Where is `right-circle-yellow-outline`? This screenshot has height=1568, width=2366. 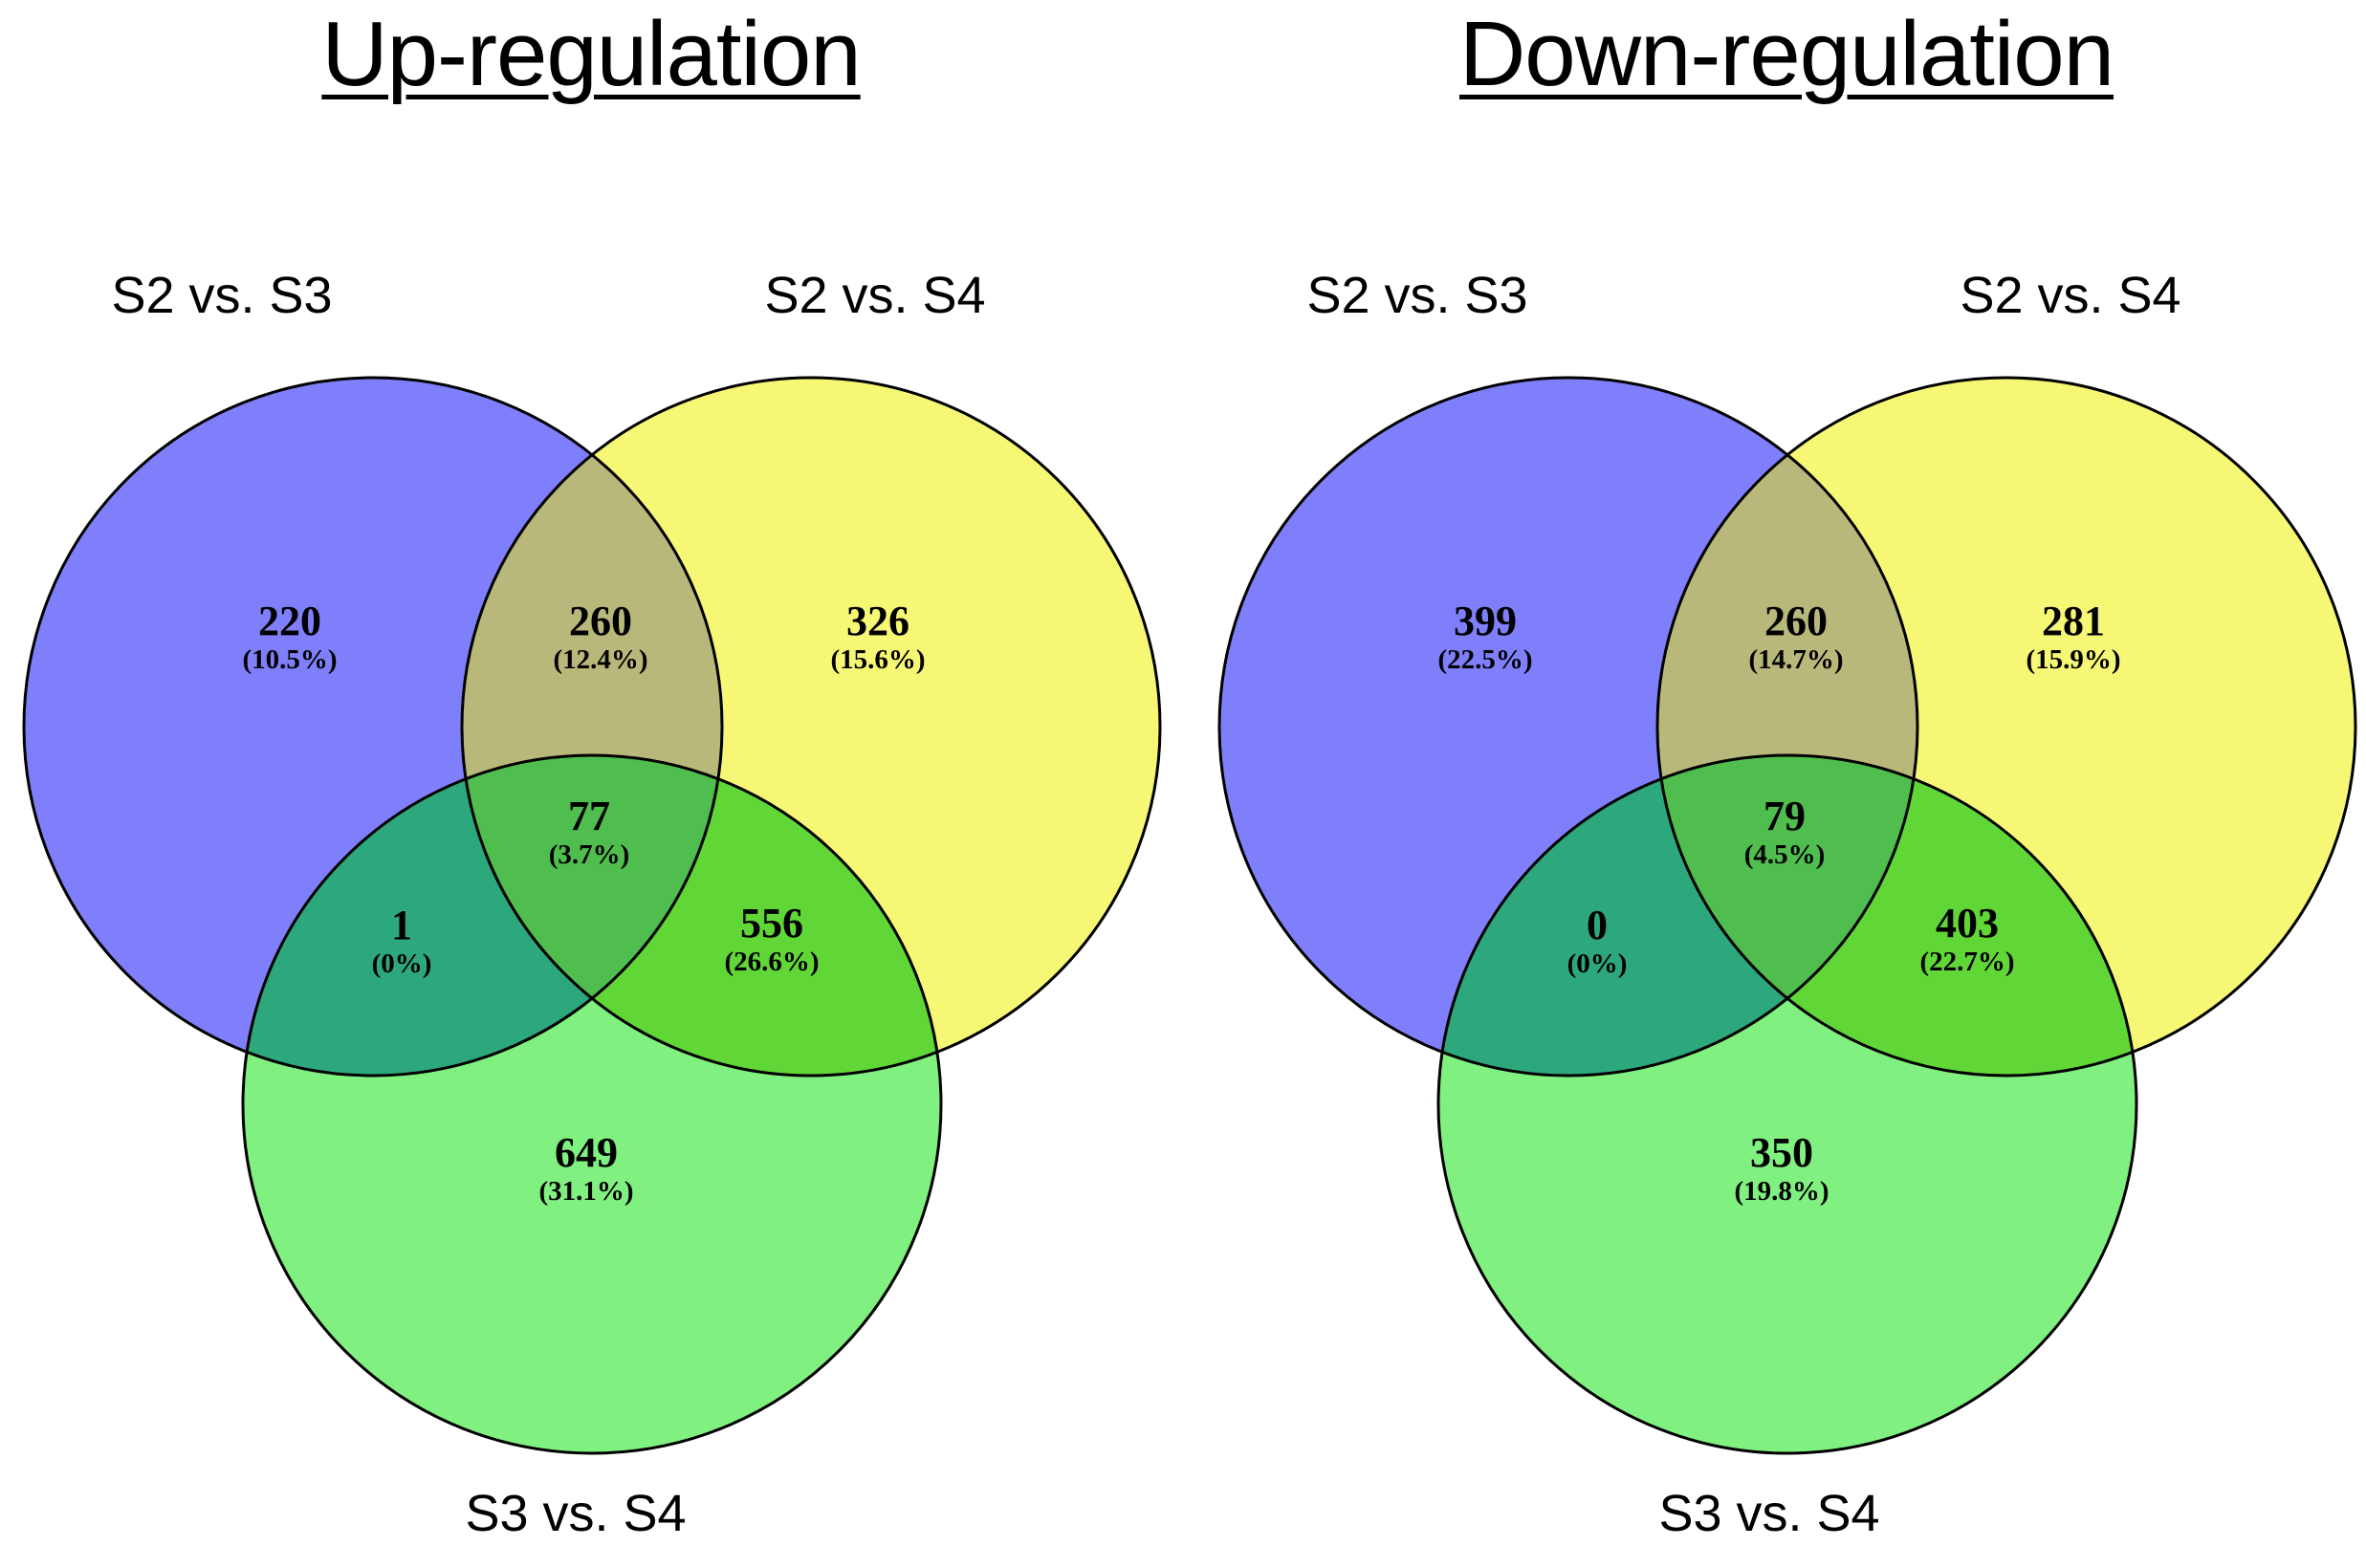 right-circle-yellow-outline is located at coordinates (2006, 727).